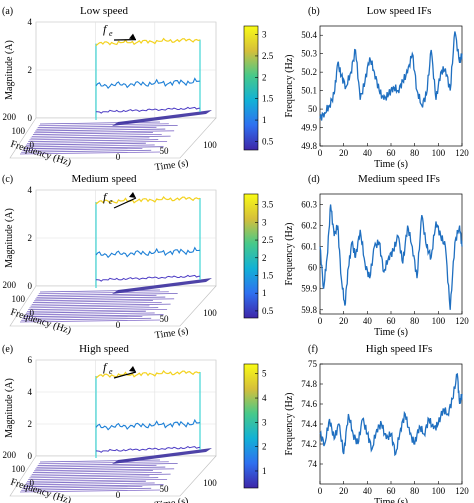 The image size is (474, 503). Describe the element at coordinates (148, 424) in the screenshot. I see `secondary-trace` at that location.